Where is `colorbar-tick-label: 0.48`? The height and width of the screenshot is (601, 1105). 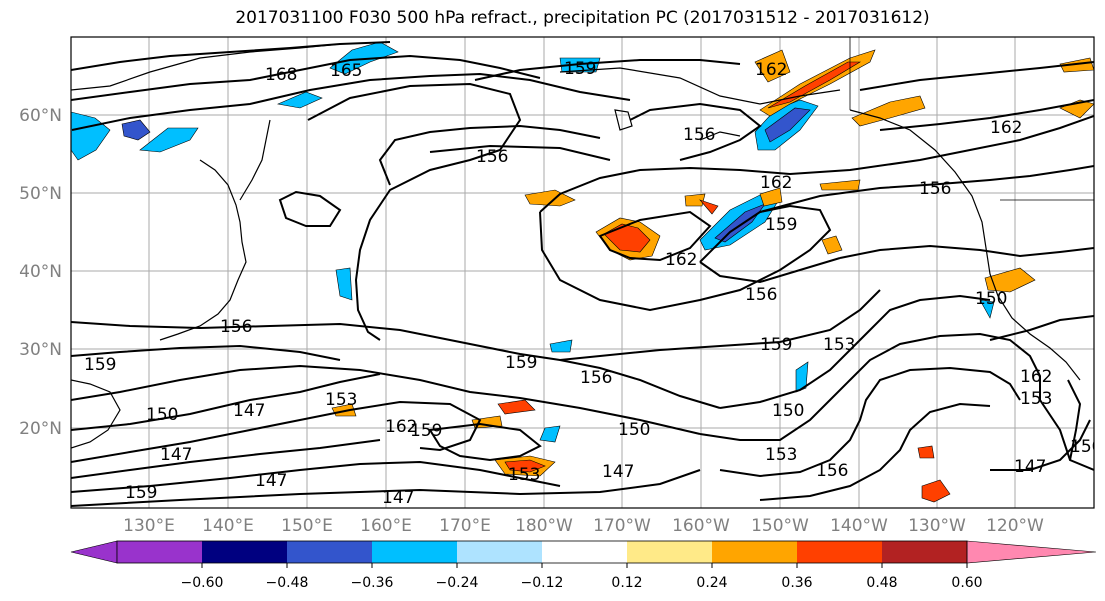 colorbar-tick-label: 0.48 is located at coordinates (881, 583).